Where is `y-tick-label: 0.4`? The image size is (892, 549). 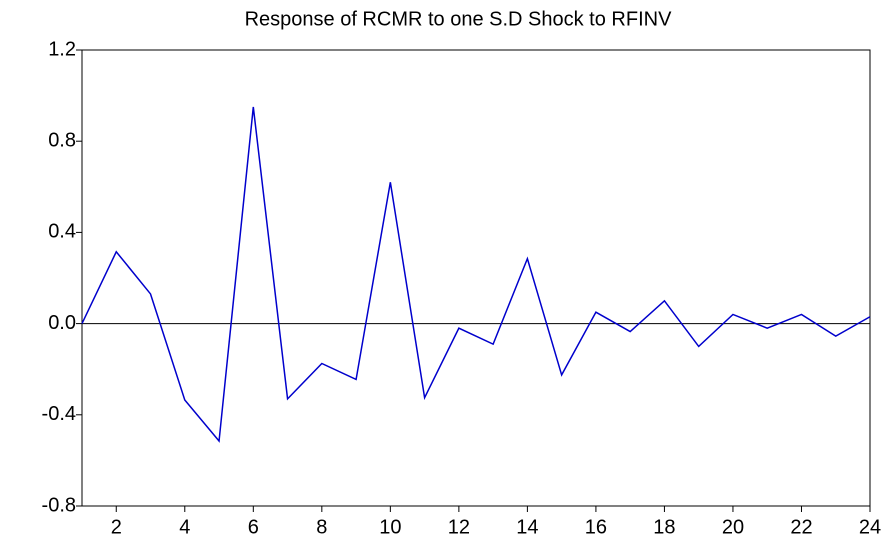
y-tick-label: 0.4 is located at coordinates (62, 232).